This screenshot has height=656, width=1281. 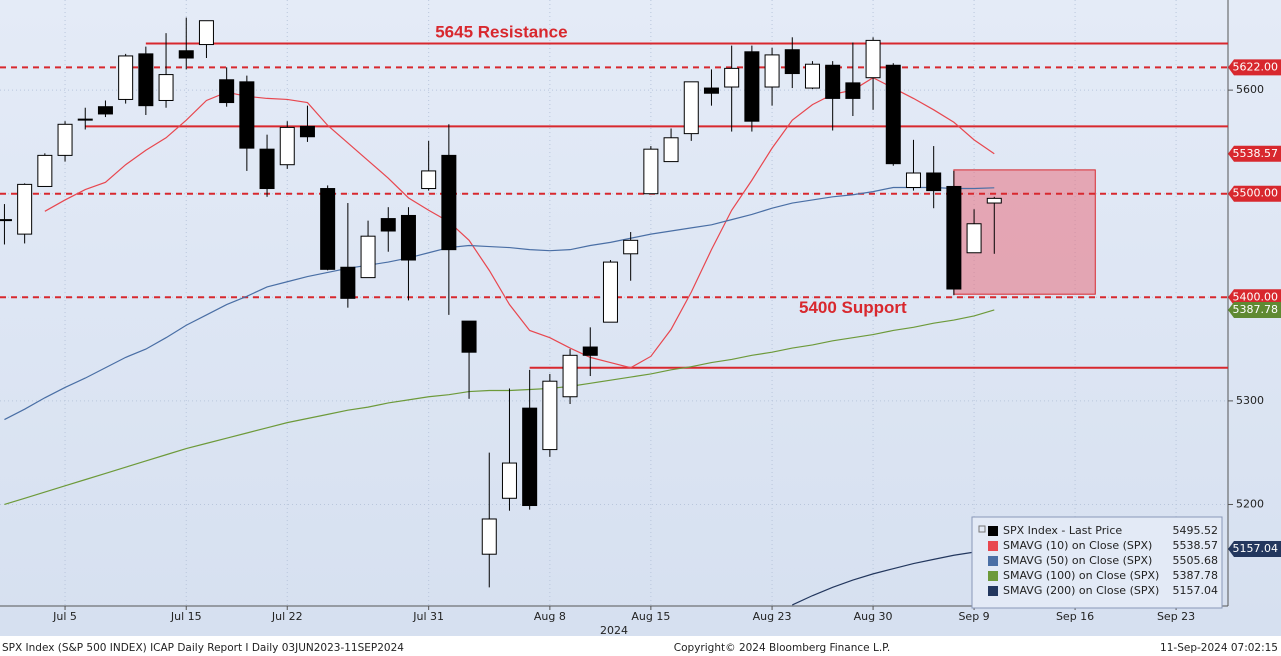 I want to click on annotation: 5645 Resistance, so click(x=501, y=32).